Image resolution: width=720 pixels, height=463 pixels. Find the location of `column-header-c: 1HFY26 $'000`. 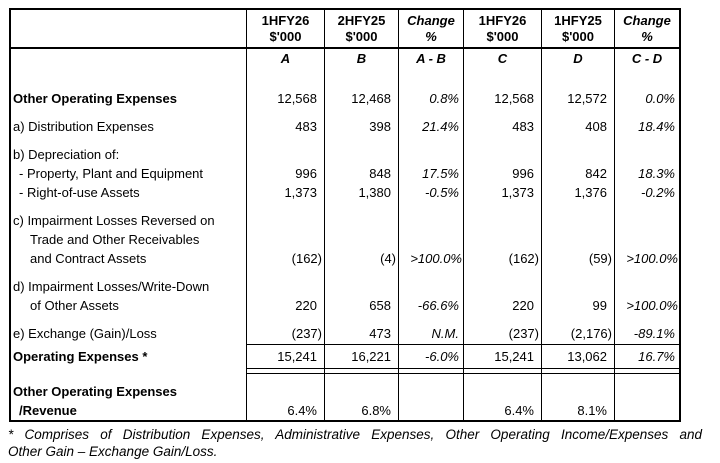

column-header-c: 1HFY26 $'000 is located at coordinates (503, 28).